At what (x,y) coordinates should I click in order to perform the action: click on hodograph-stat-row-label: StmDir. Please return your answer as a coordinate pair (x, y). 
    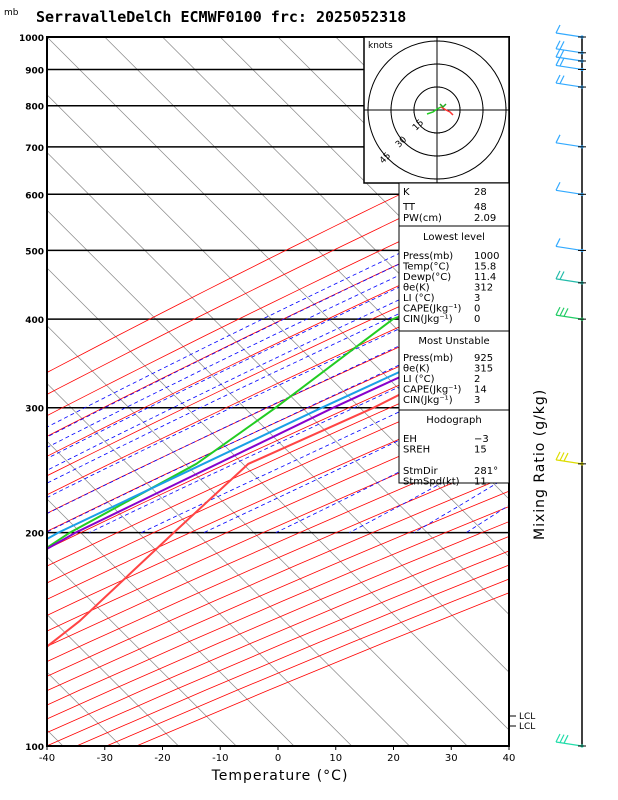
    Looking at the image, I should click on (420, 471).